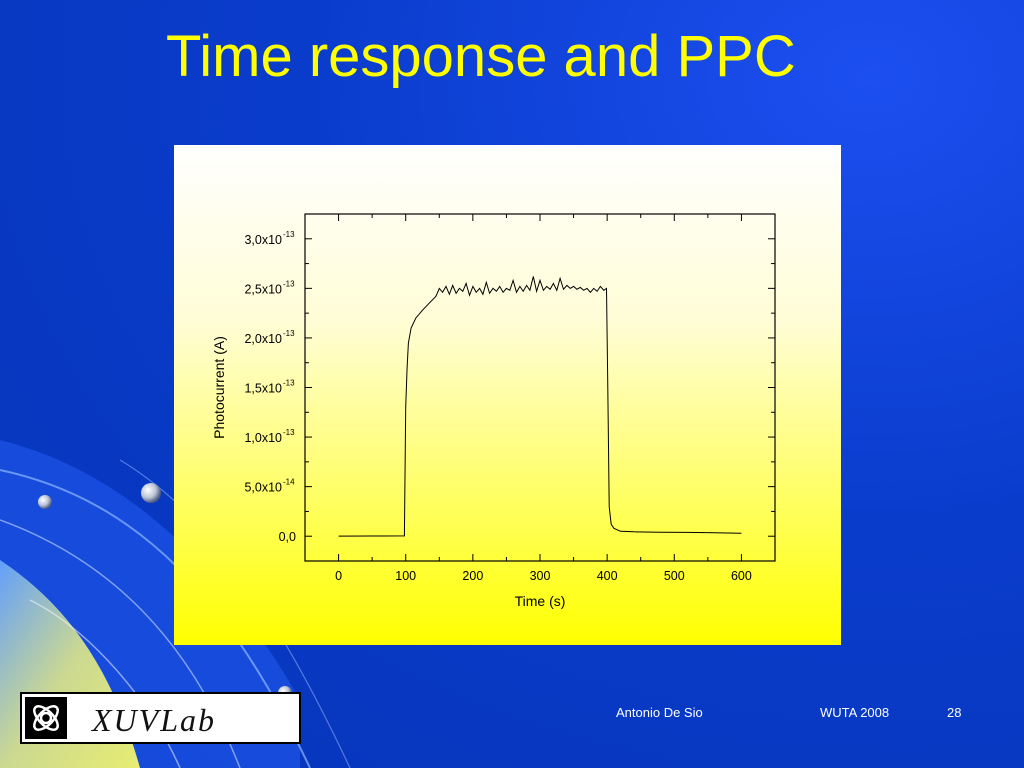  What do you see at coordinates (263, 438) in the screenshot?
I see `y-tick-label: 1,0x10` at bounding box center [263, 438].